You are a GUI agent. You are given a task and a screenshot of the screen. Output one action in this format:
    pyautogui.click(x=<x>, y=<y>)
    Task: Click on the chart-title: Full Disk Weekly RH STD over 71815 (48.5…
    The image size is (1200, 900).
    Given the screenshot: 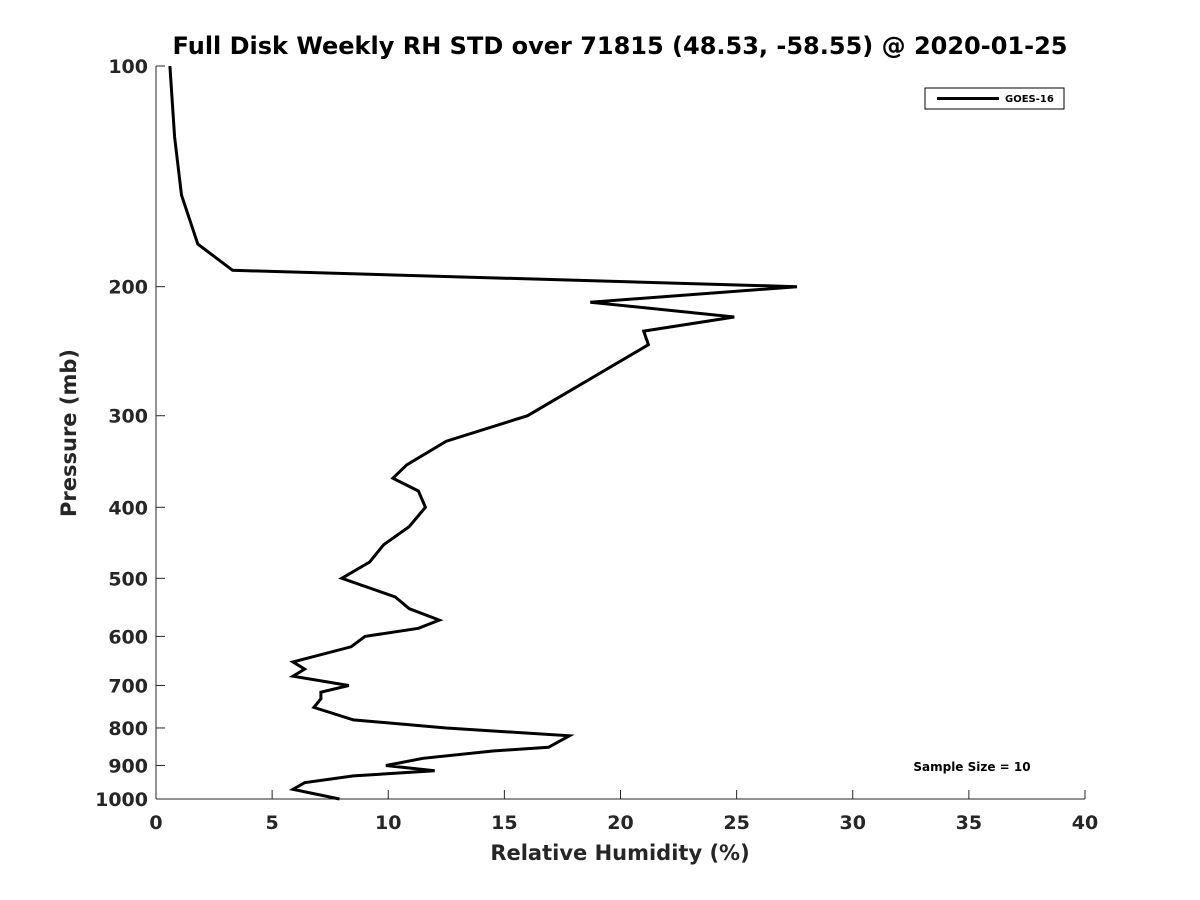 What is the action you would take?
    pyautogui.click(x=620, y=46)
    